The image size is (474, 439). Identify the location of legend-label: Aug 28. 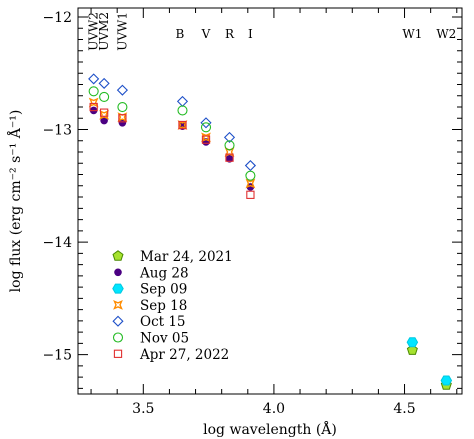
(164, 273).